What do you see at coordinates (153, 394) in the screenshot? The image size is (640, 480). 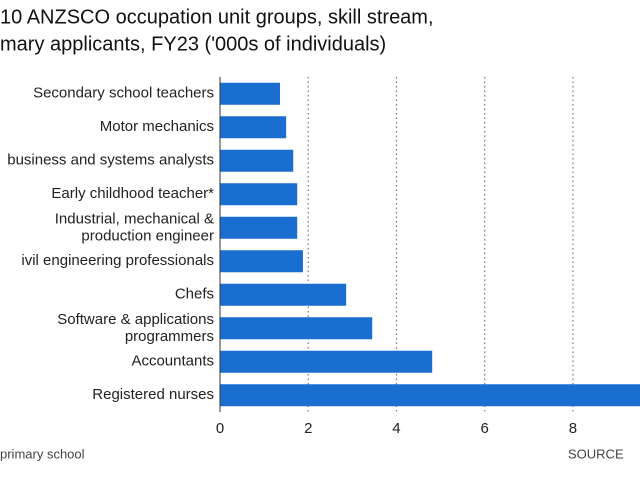 I see `y-tick-label: Registered nurses` at bounding box center [153, 394].